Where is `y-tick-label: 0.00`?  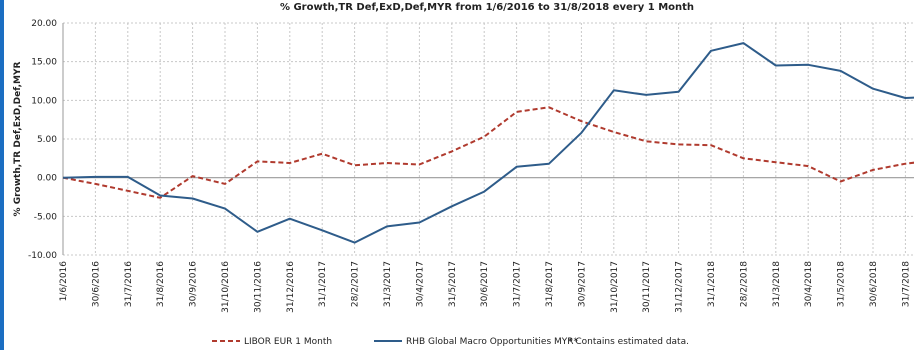
y-tick-label: 0.00 is located at coordinates (47, 179).